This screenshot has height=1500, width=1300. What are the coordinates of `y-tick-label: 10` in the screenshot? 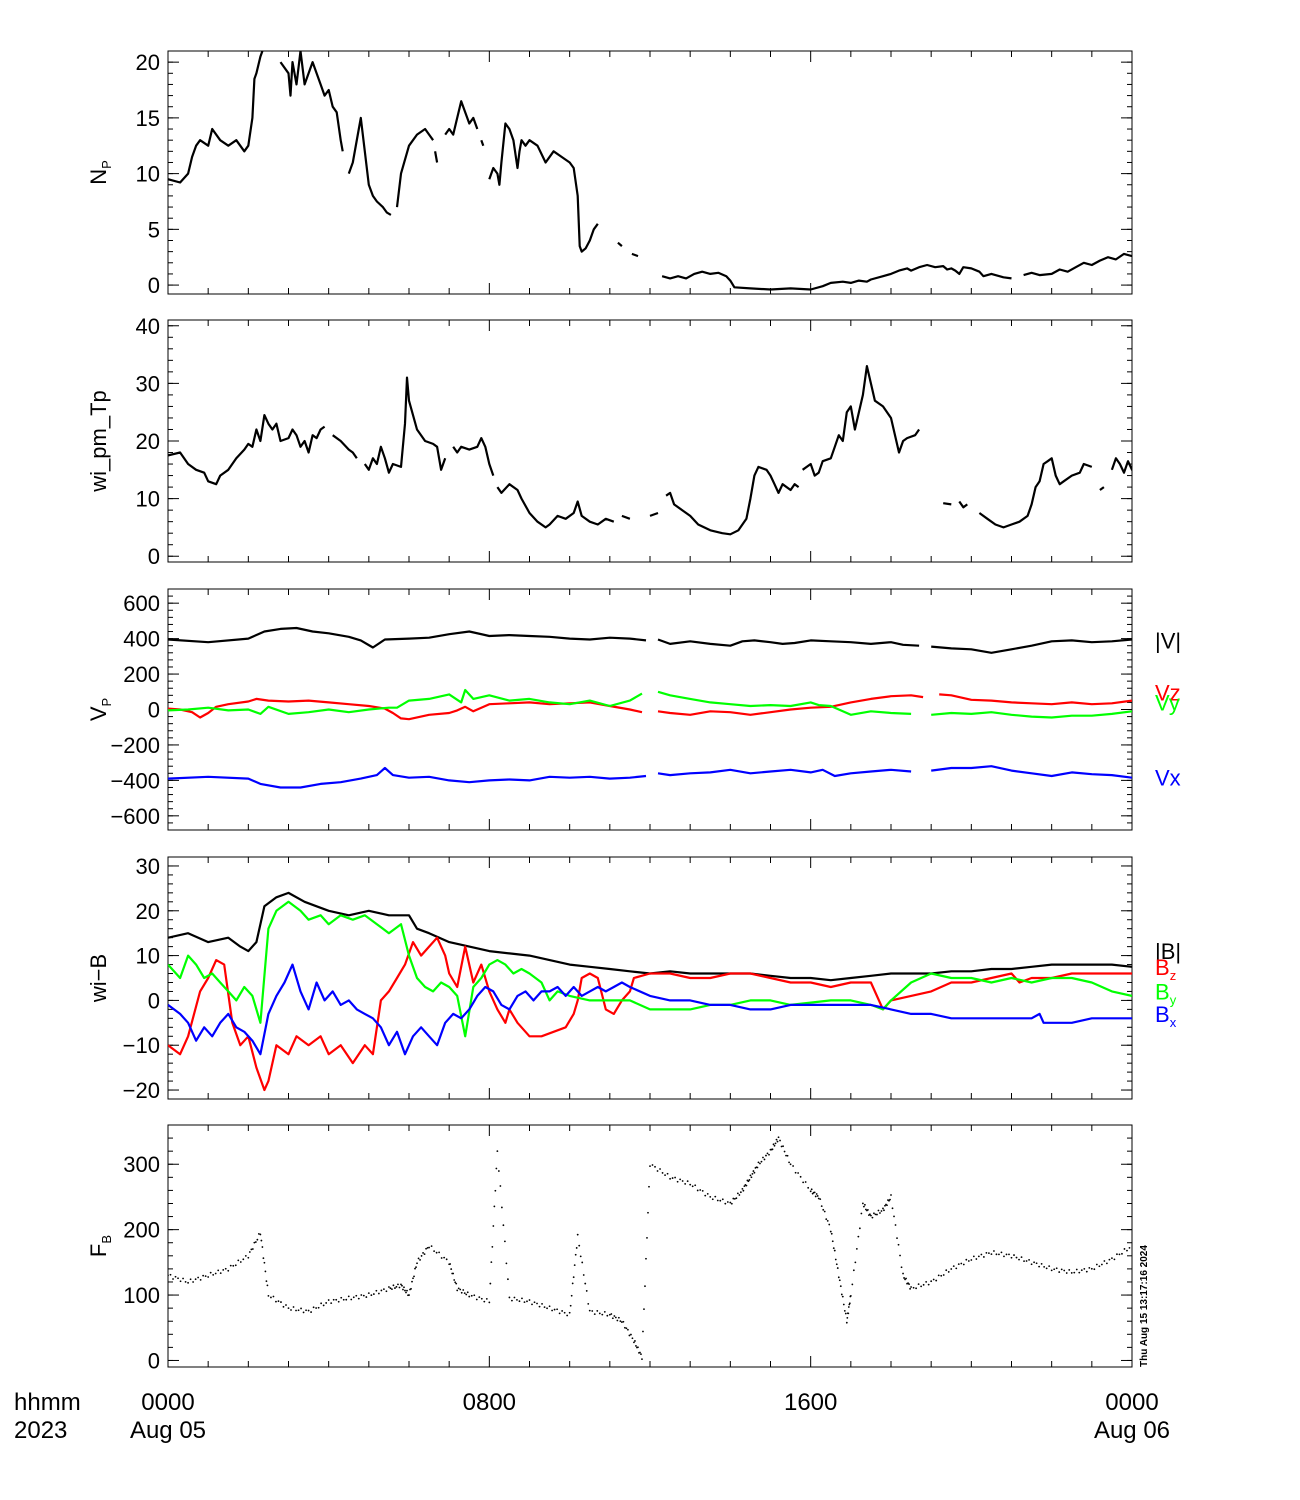 It's located at (148, 174).